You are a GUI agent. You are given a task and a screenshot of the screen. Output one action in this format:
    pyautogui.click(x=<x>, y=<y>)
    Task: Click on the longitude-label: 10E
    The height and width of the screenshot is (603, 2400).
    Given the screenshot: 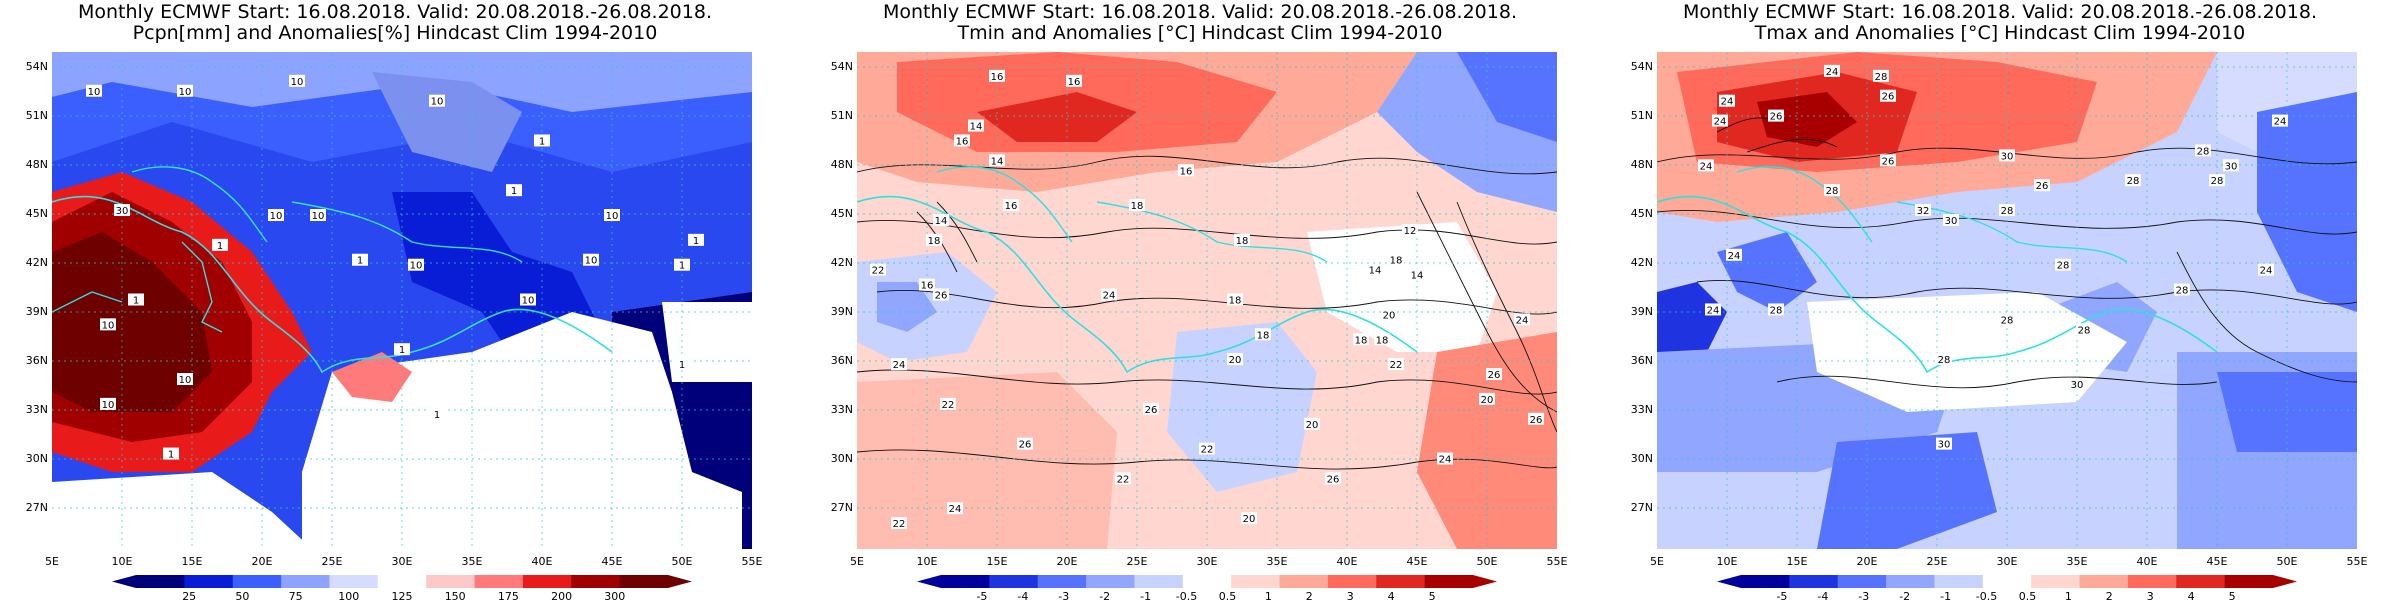 What is the action you would take?
    pyautogui.click(x=122, y=561)
    